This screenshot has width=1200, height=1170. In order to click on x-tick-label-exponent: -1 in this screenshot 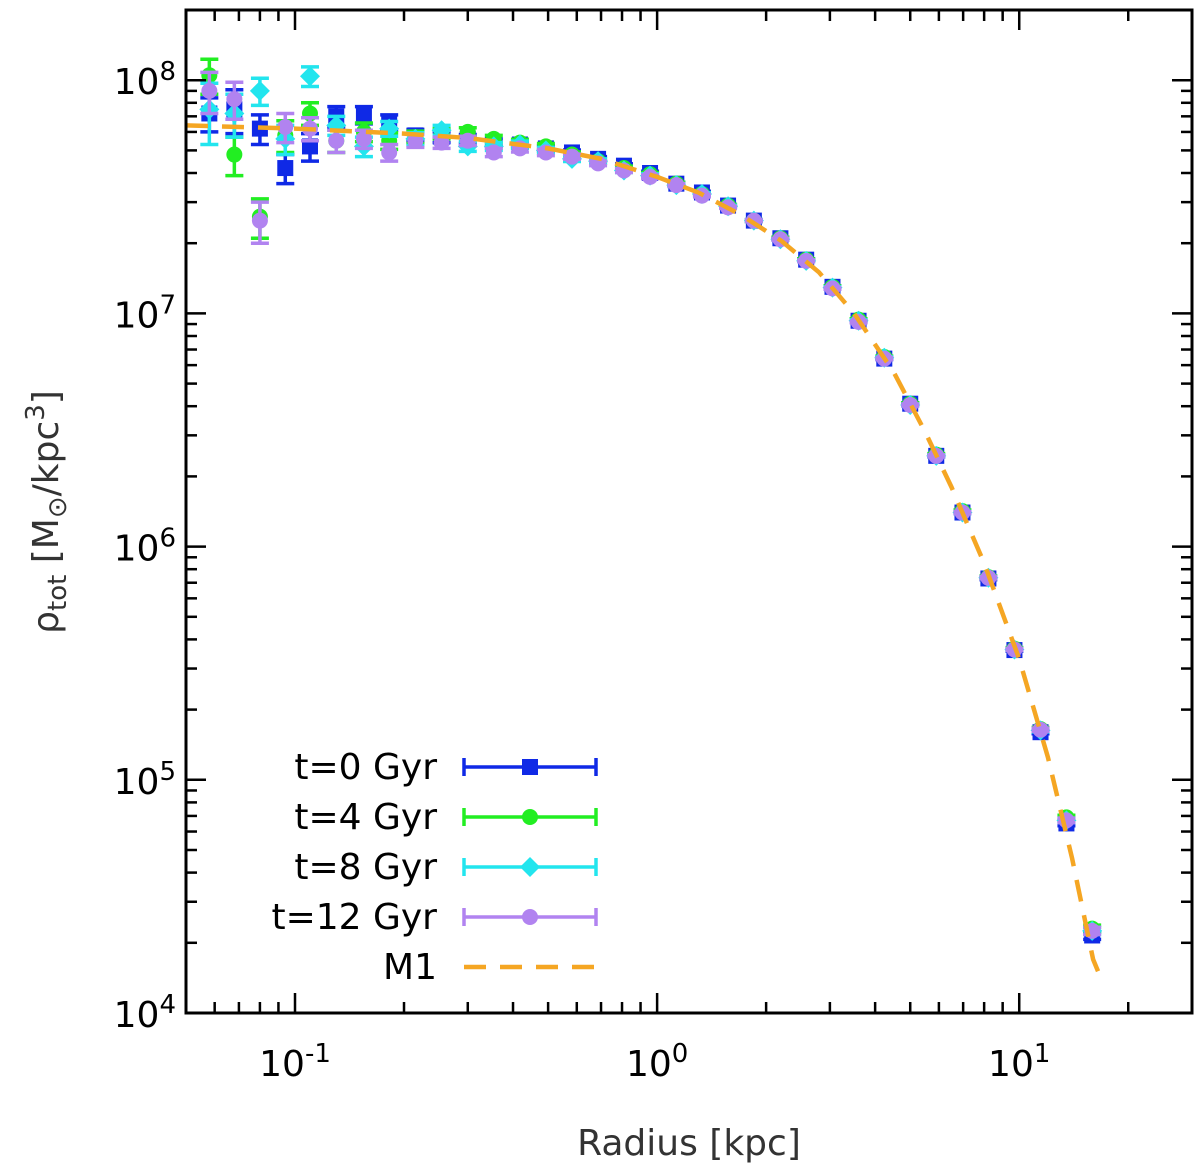, I will do `click(318, 1054)`.